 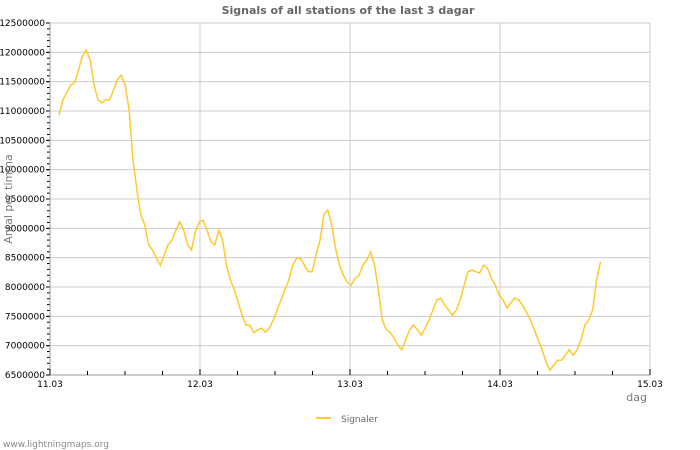 What do you see at coordinates (25, 376) in the screenshot?
I see `y-tick-label: 6500000` at bounding box center [25, 376].